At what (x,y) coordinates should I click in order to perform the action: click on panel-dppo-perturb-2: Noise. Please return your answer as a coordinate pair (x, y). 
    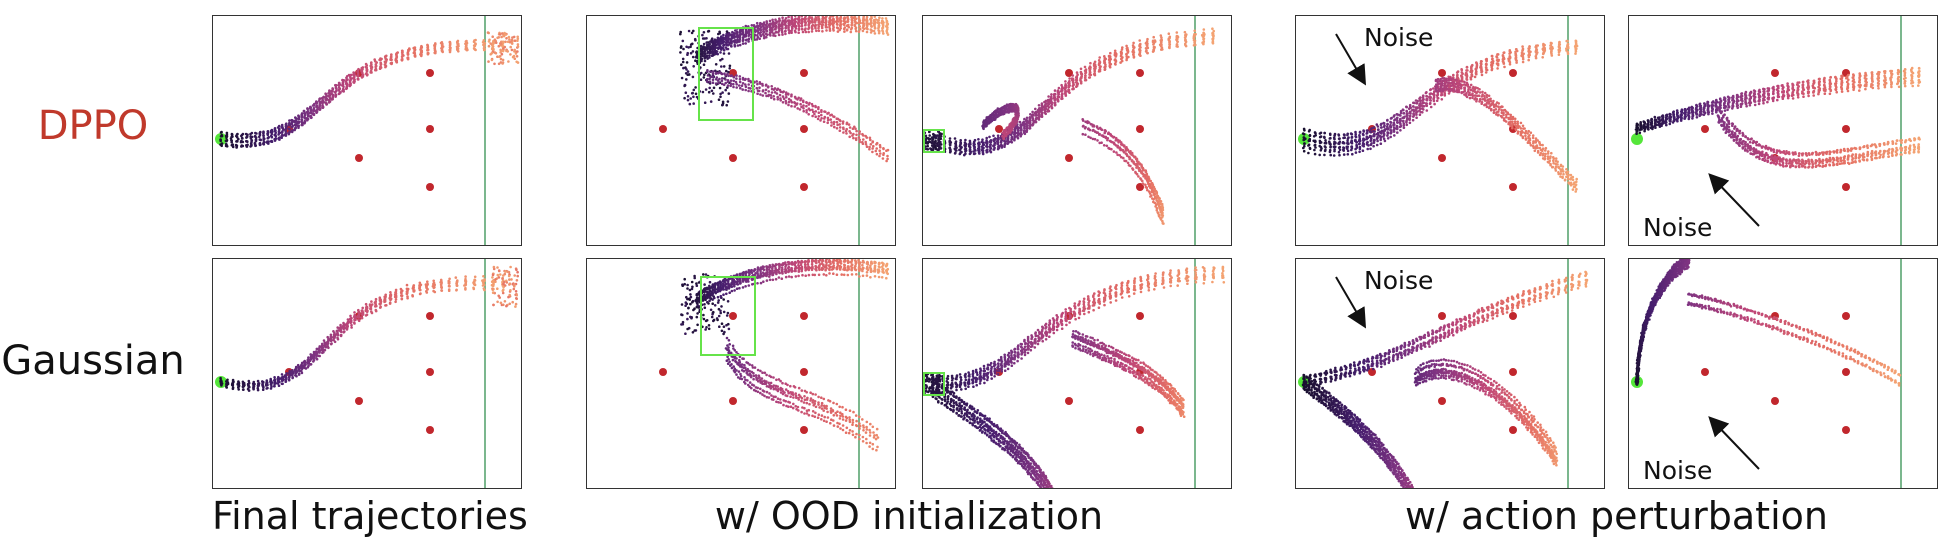
    Looking at the image, I should click on (1783, 130).